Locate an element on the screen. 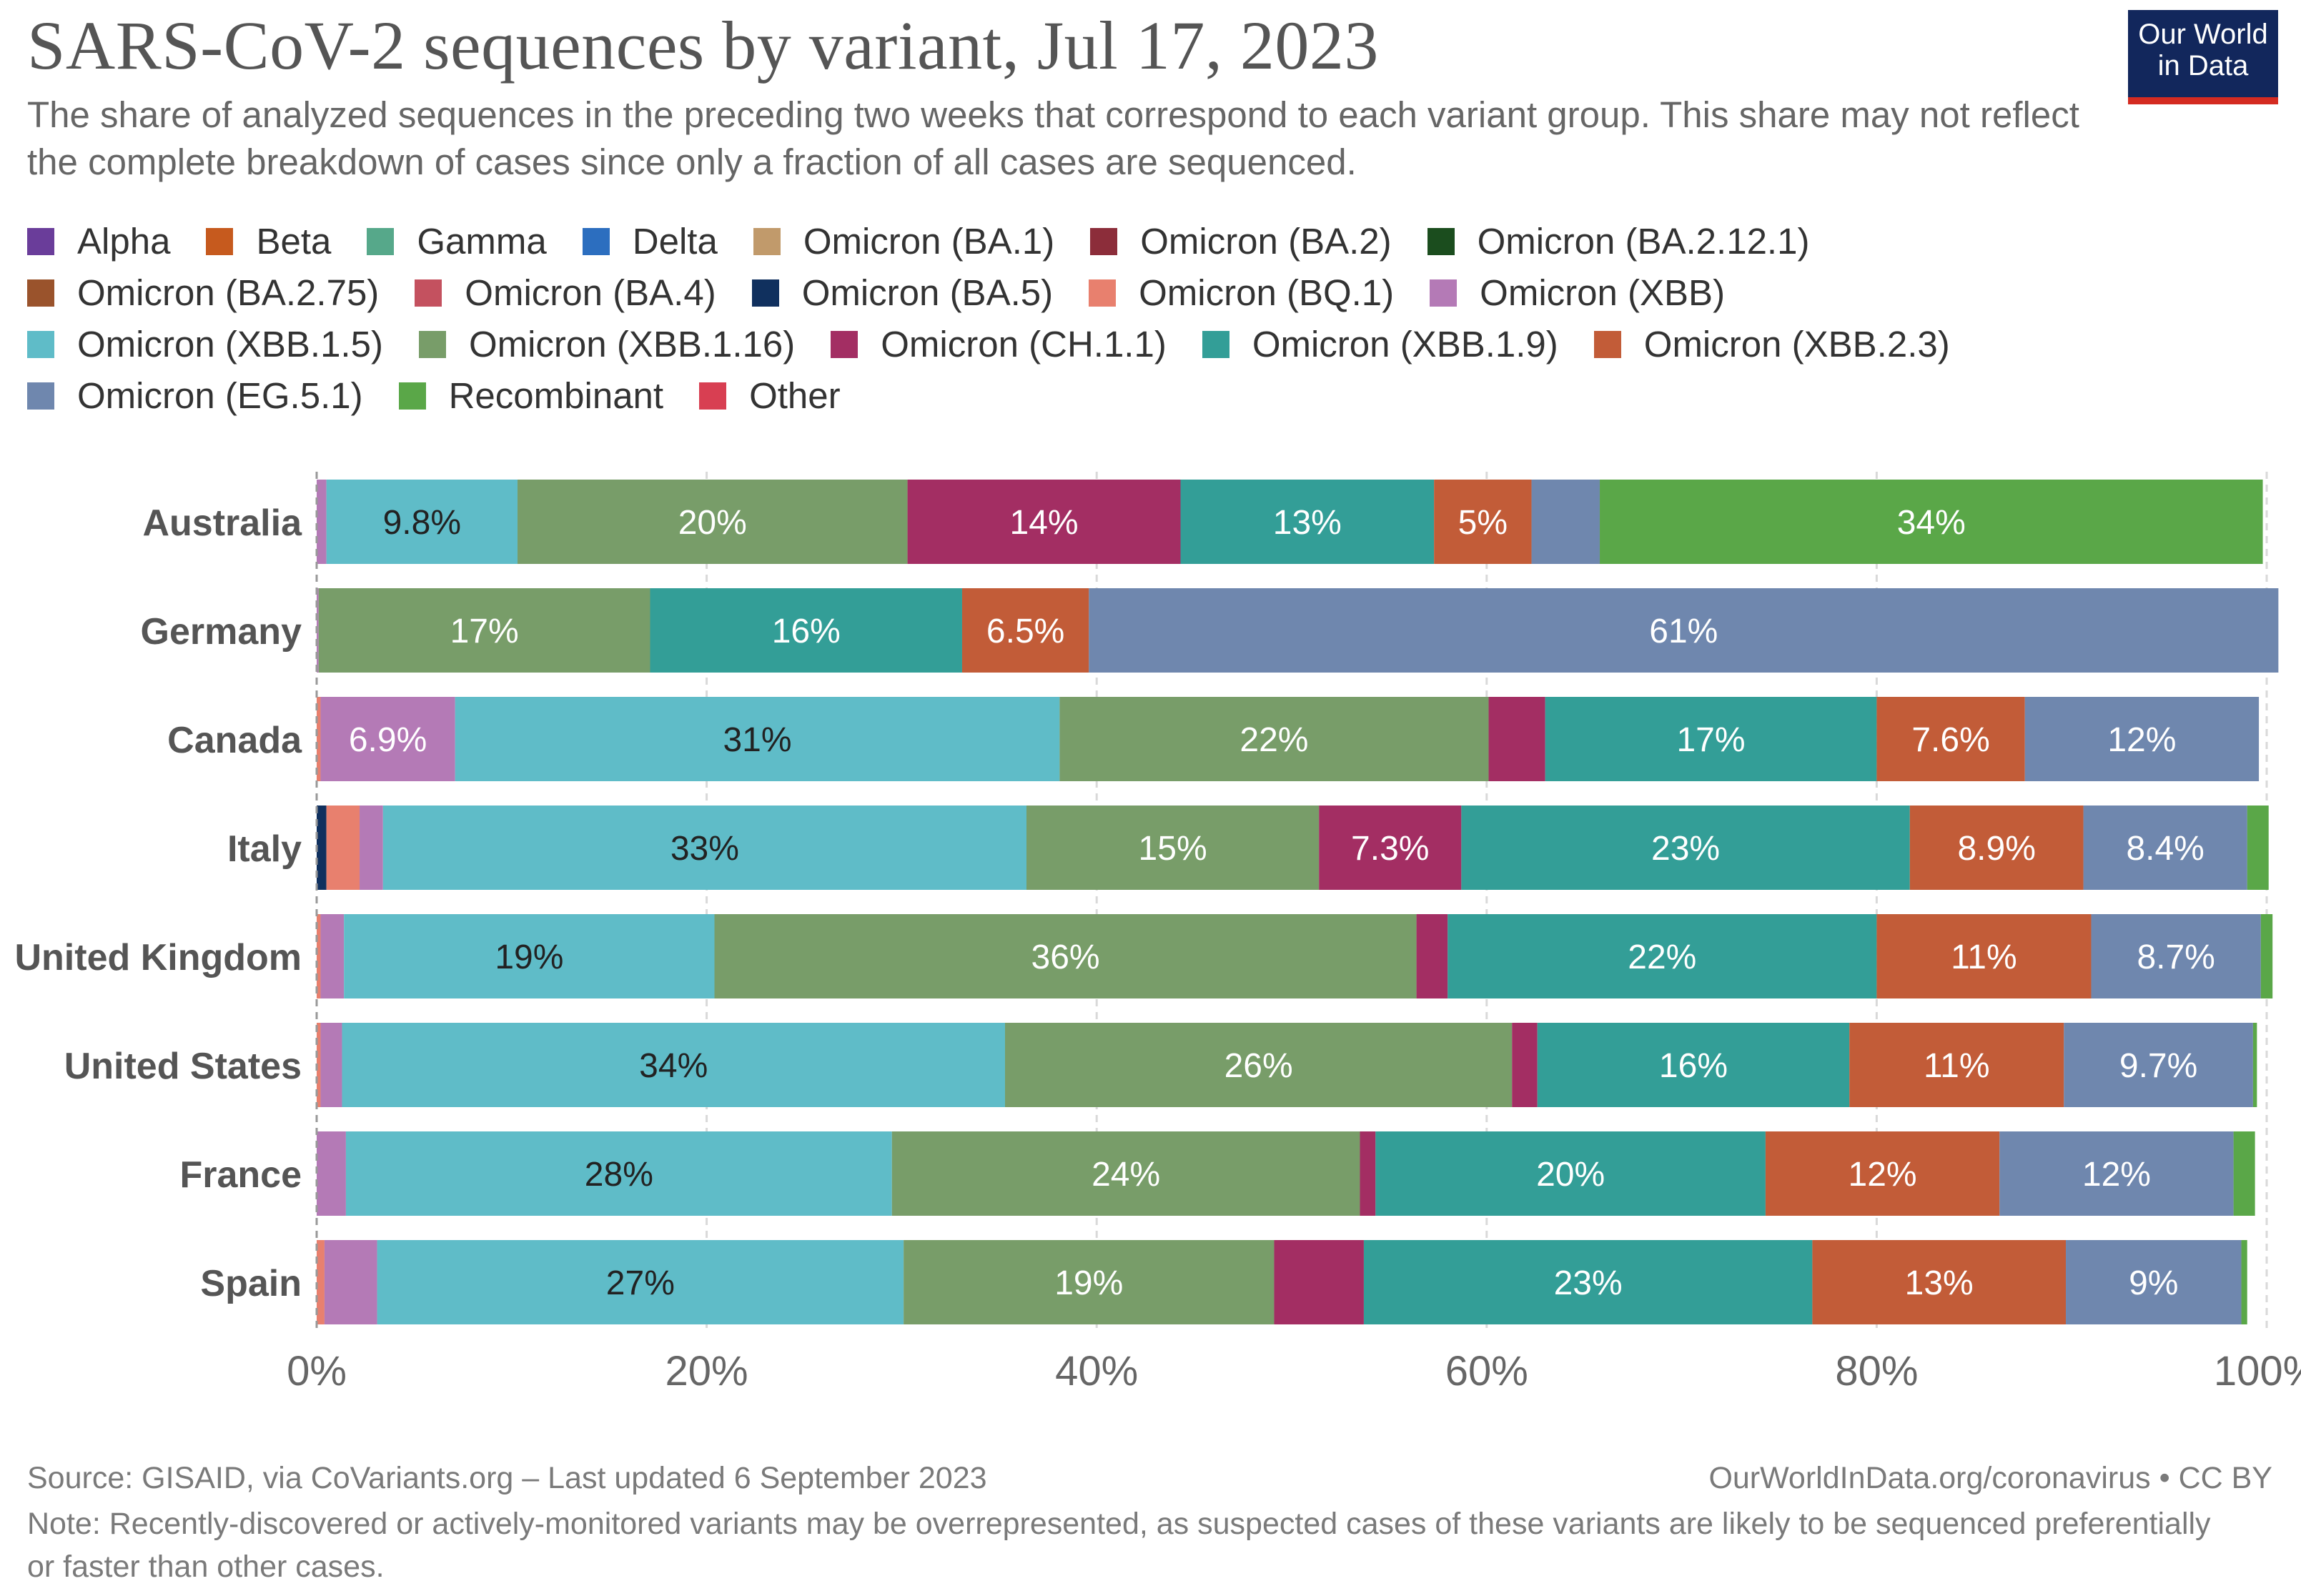 The width and height of the screenshot is (2301, 1596). data-label: 6.9% is located at coordinates (388, 740).